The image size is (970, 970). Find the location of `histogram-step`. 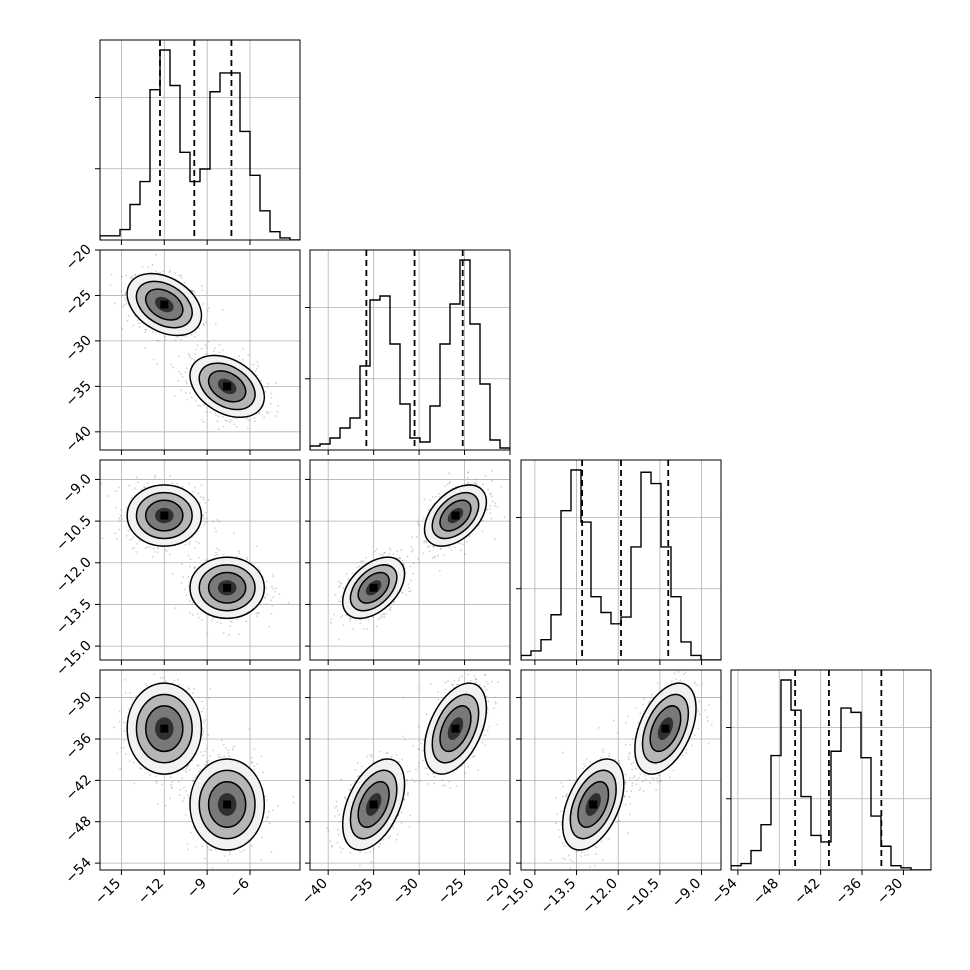

histogram-step is located at coordinates (200, 144).